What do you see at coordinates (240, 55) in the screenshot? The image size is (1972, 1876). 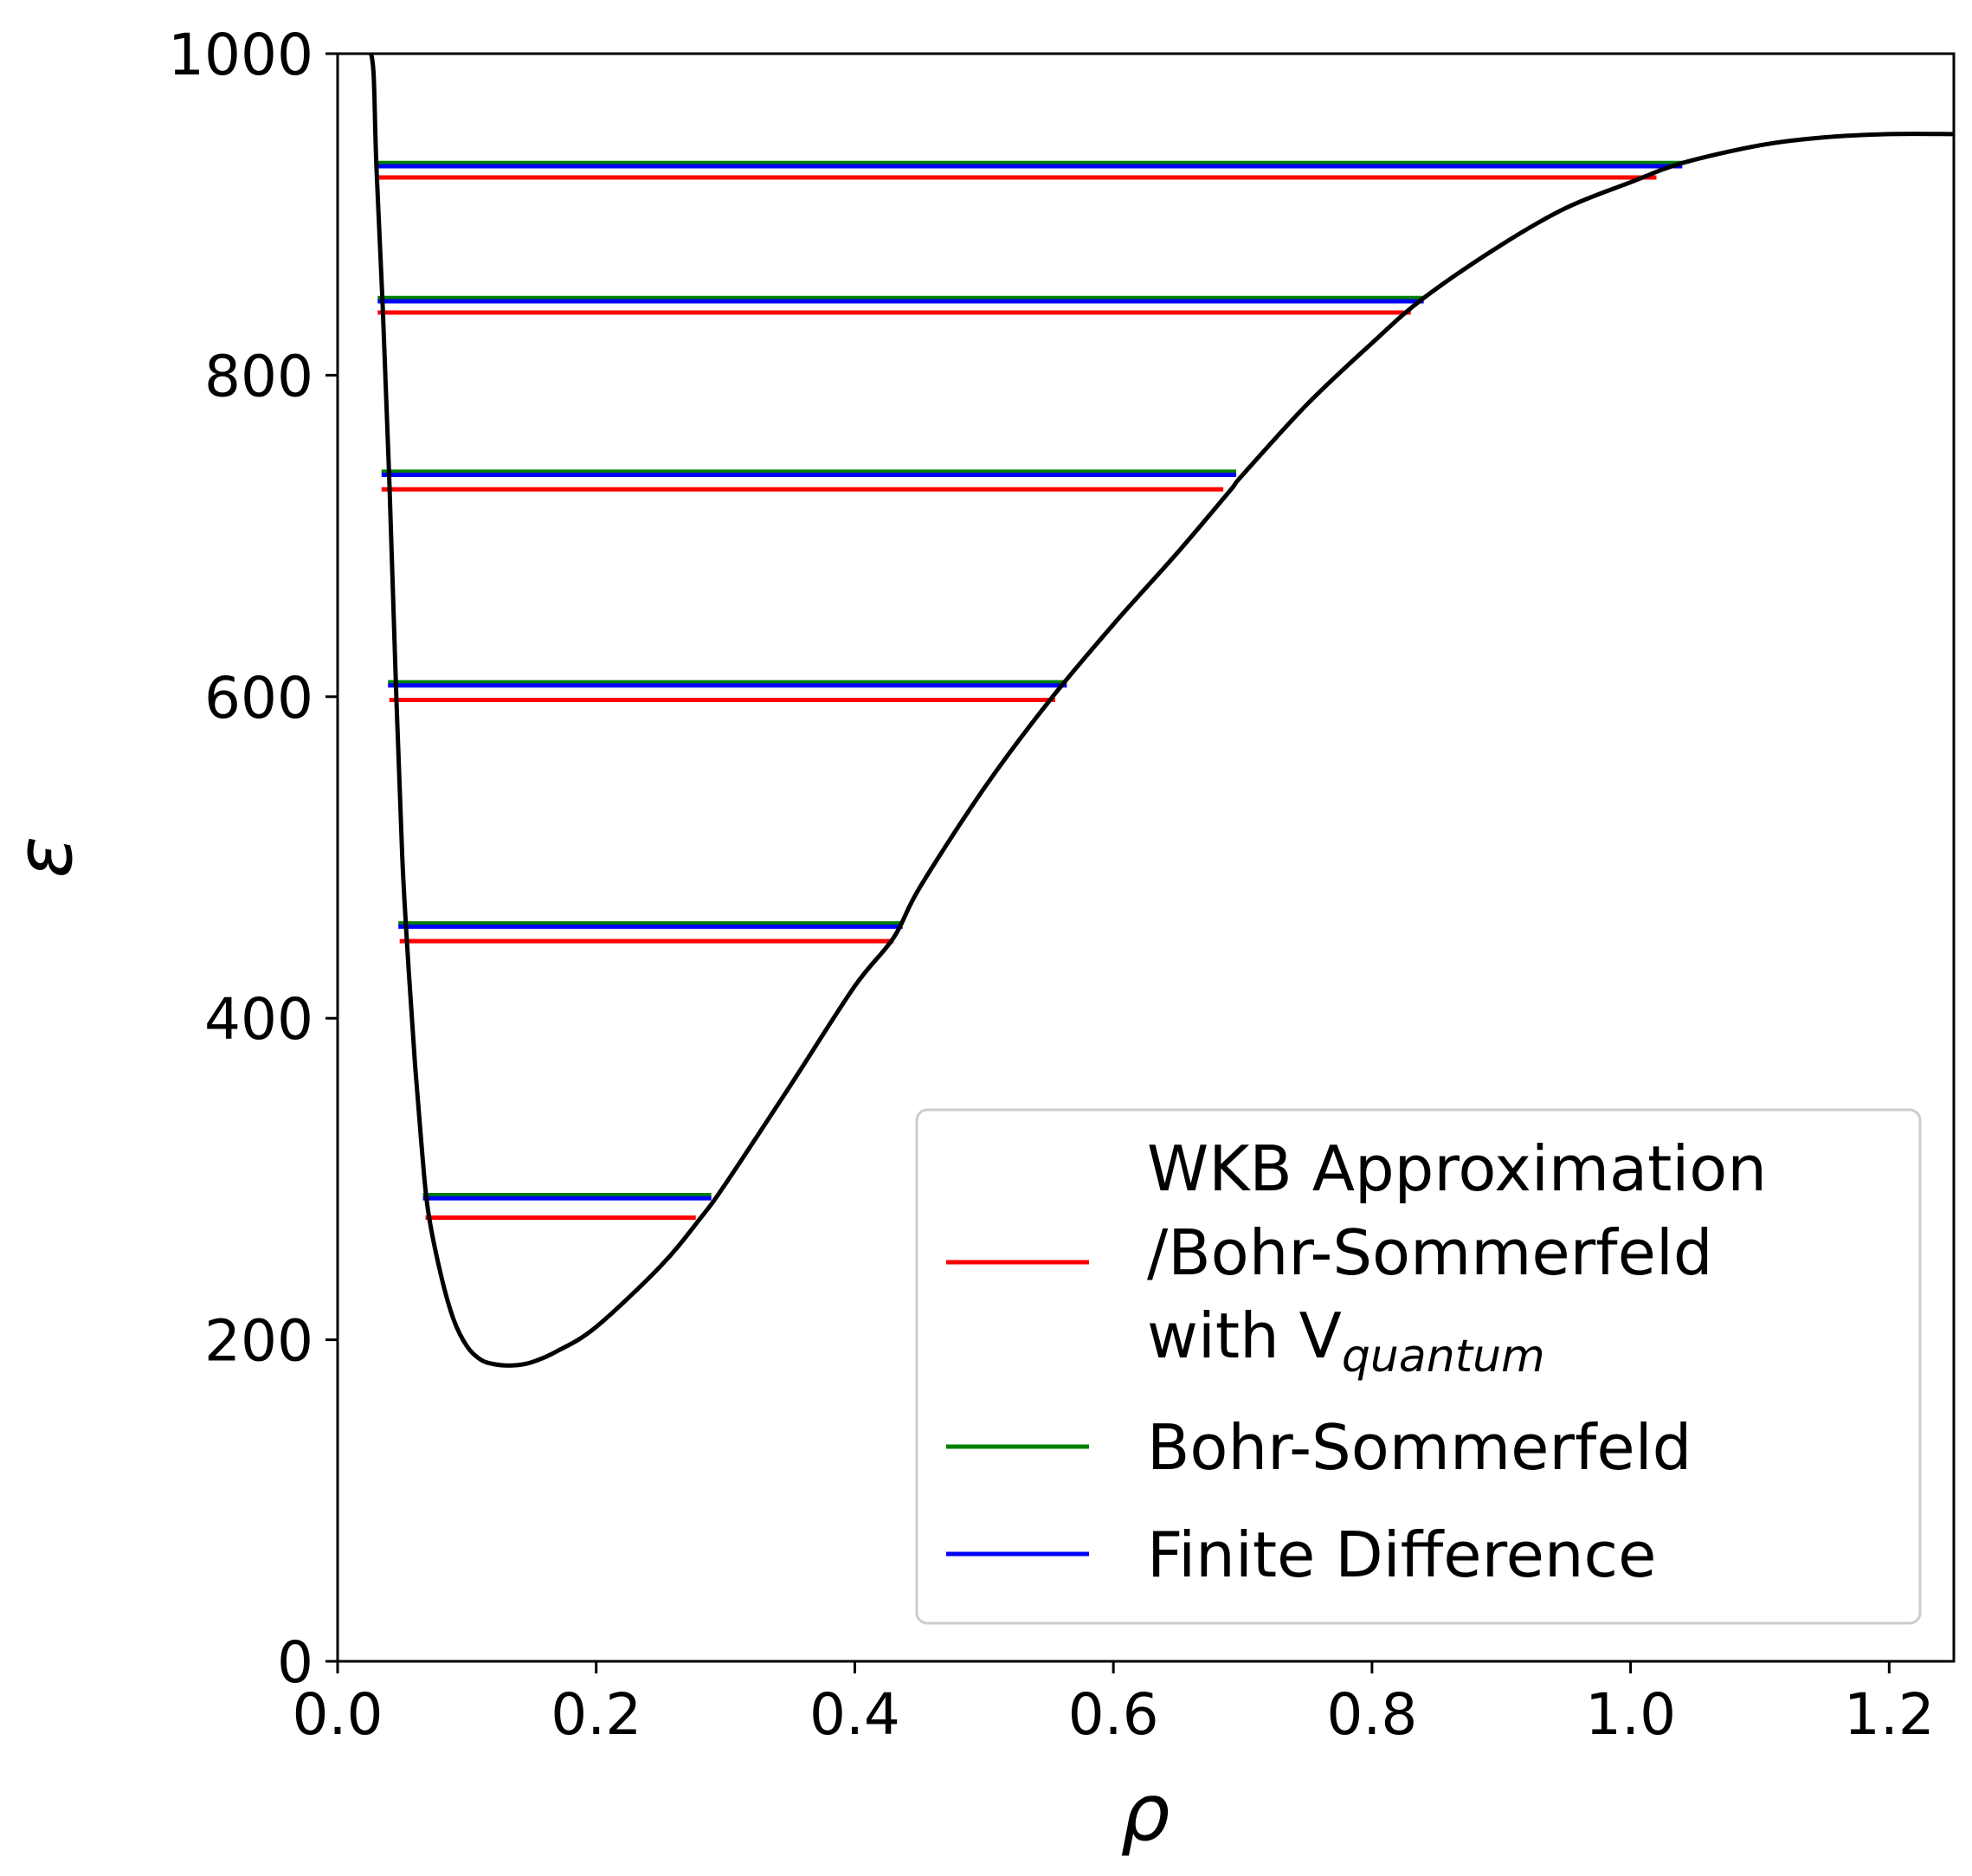 I see `y-tick-label: 1000` at bounding box center [240, 55].